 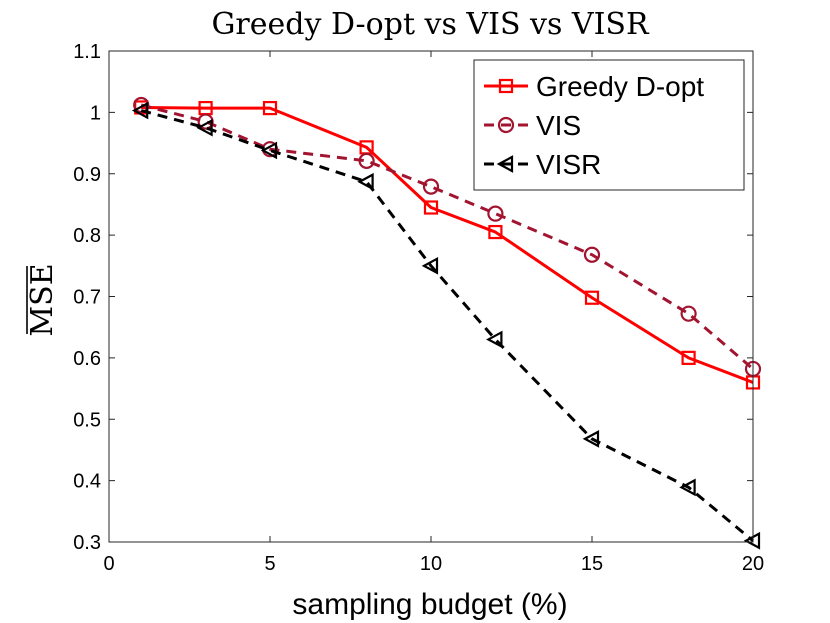 What do you see at coordinates (87, 482) in the screenshot?
I see `y-tick-label: 0.4` at bounding box center [87, 482].